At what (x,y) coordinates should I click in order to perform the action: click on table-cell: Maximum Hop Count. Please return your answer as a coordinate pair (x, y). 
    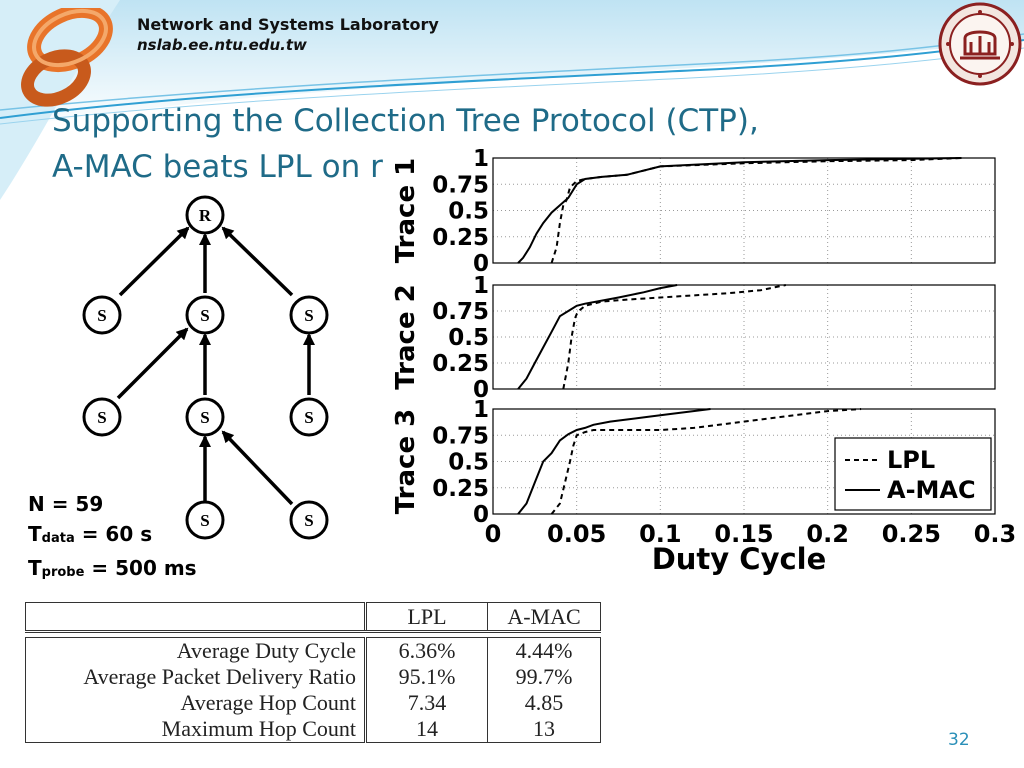
    Looking at the image, I should click on (195, 729).